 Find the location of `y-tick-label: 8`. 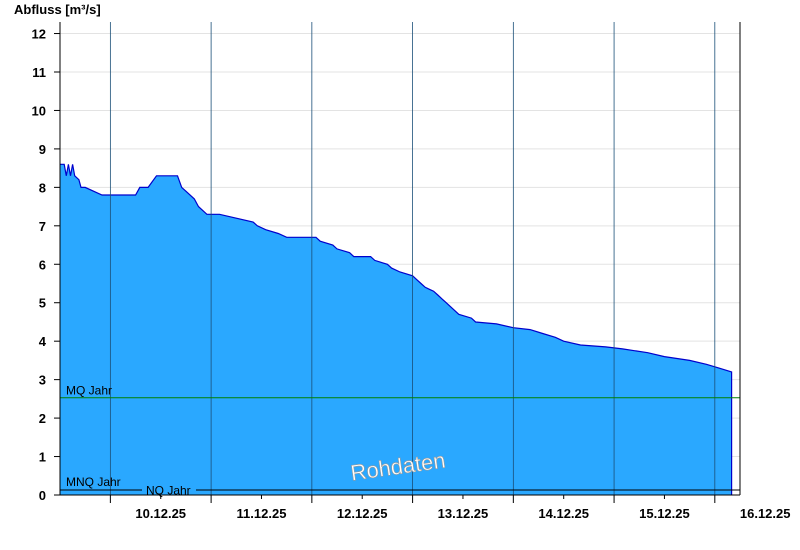

y-tick-label: 8 is located at coordinates (42, 187).